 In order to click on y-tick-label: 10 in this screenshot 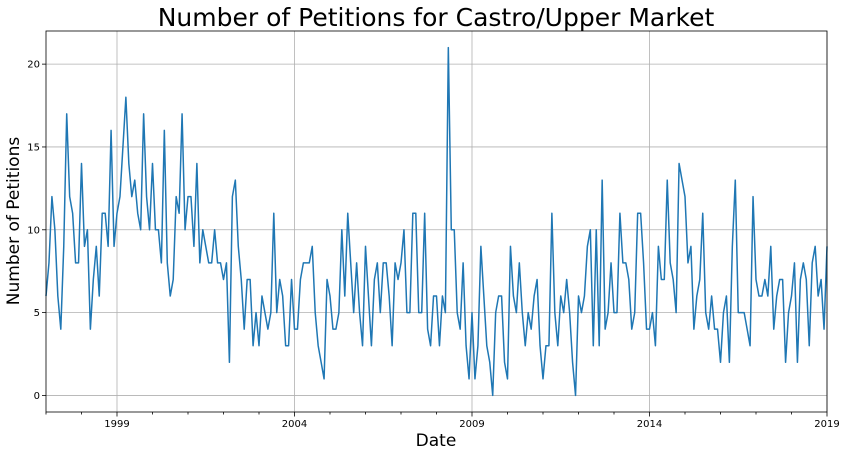, I will do `click(33, 230)`.